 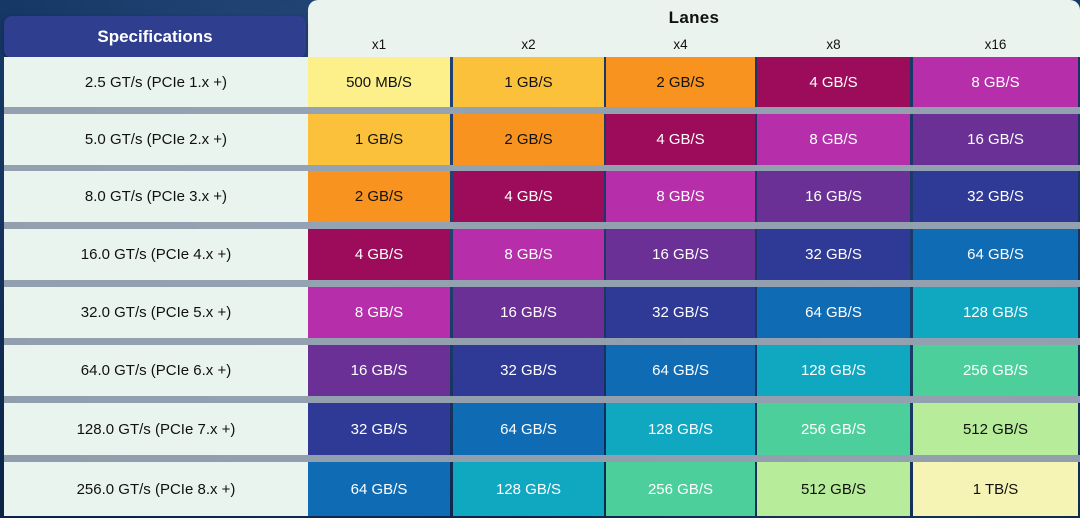 What do you see at coordinates (694, 28) in the screenshot?
I see `lanes-header-panel` at bounding box center [694, 28].